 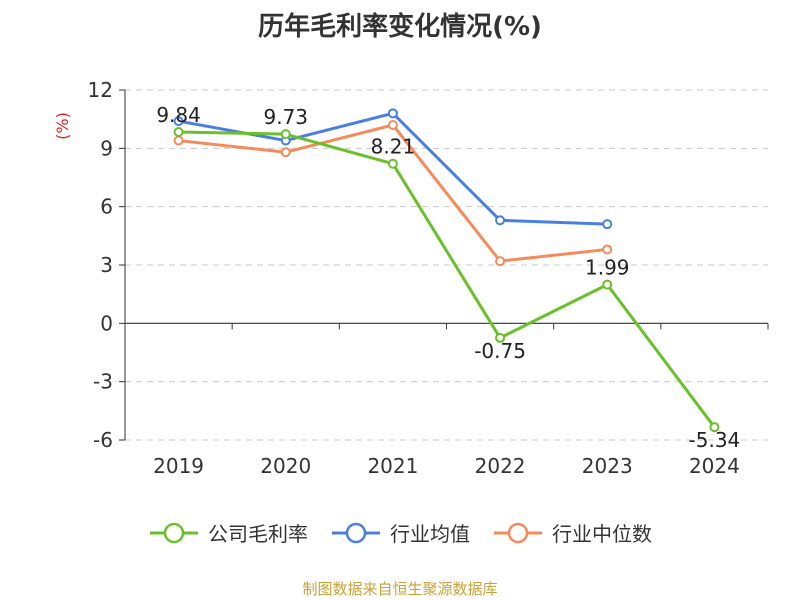 I want to click on data-label: 9.84, so click(x=178, y=115).